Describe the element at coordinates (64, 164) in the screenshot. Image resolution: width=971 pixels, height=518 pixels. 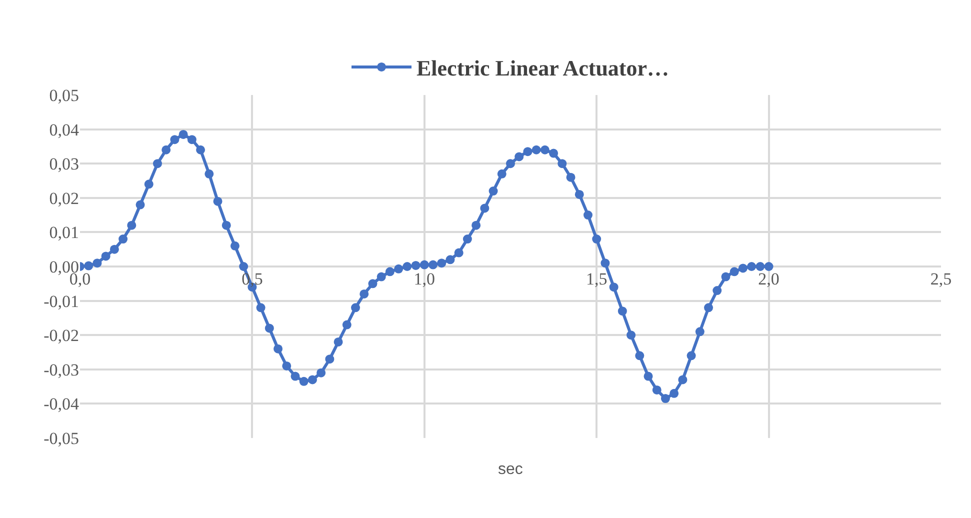
I see `y-tick-label: 0,03` at that location.